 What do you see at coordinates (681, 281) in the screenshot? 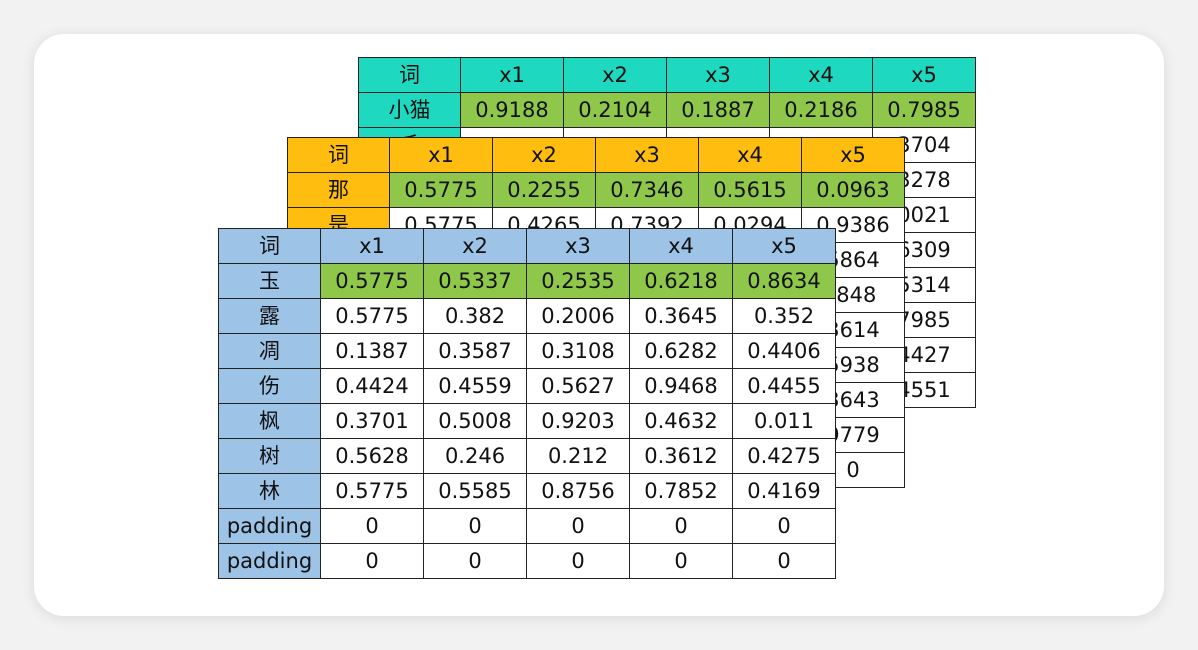
I see `value-cell: 0.6218` at bounding box center [681, 281].